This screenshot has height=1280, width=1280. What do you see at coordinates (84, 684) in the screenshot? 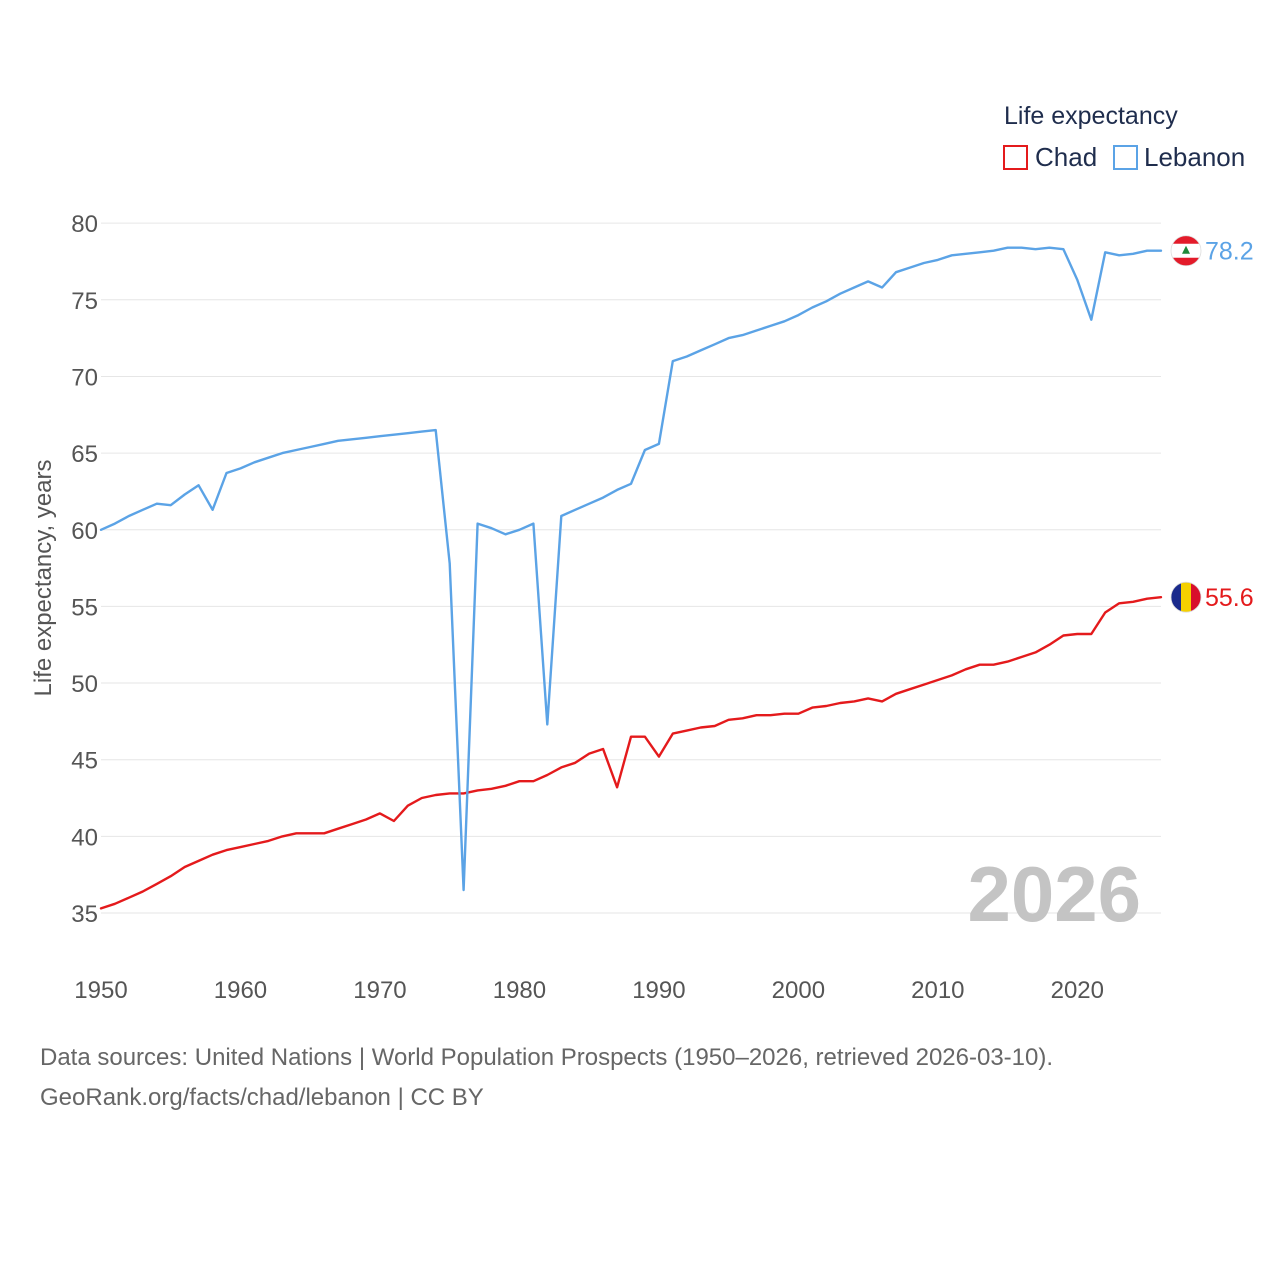
I see `y-tick-label: 50` at bounding box center [84, 684].